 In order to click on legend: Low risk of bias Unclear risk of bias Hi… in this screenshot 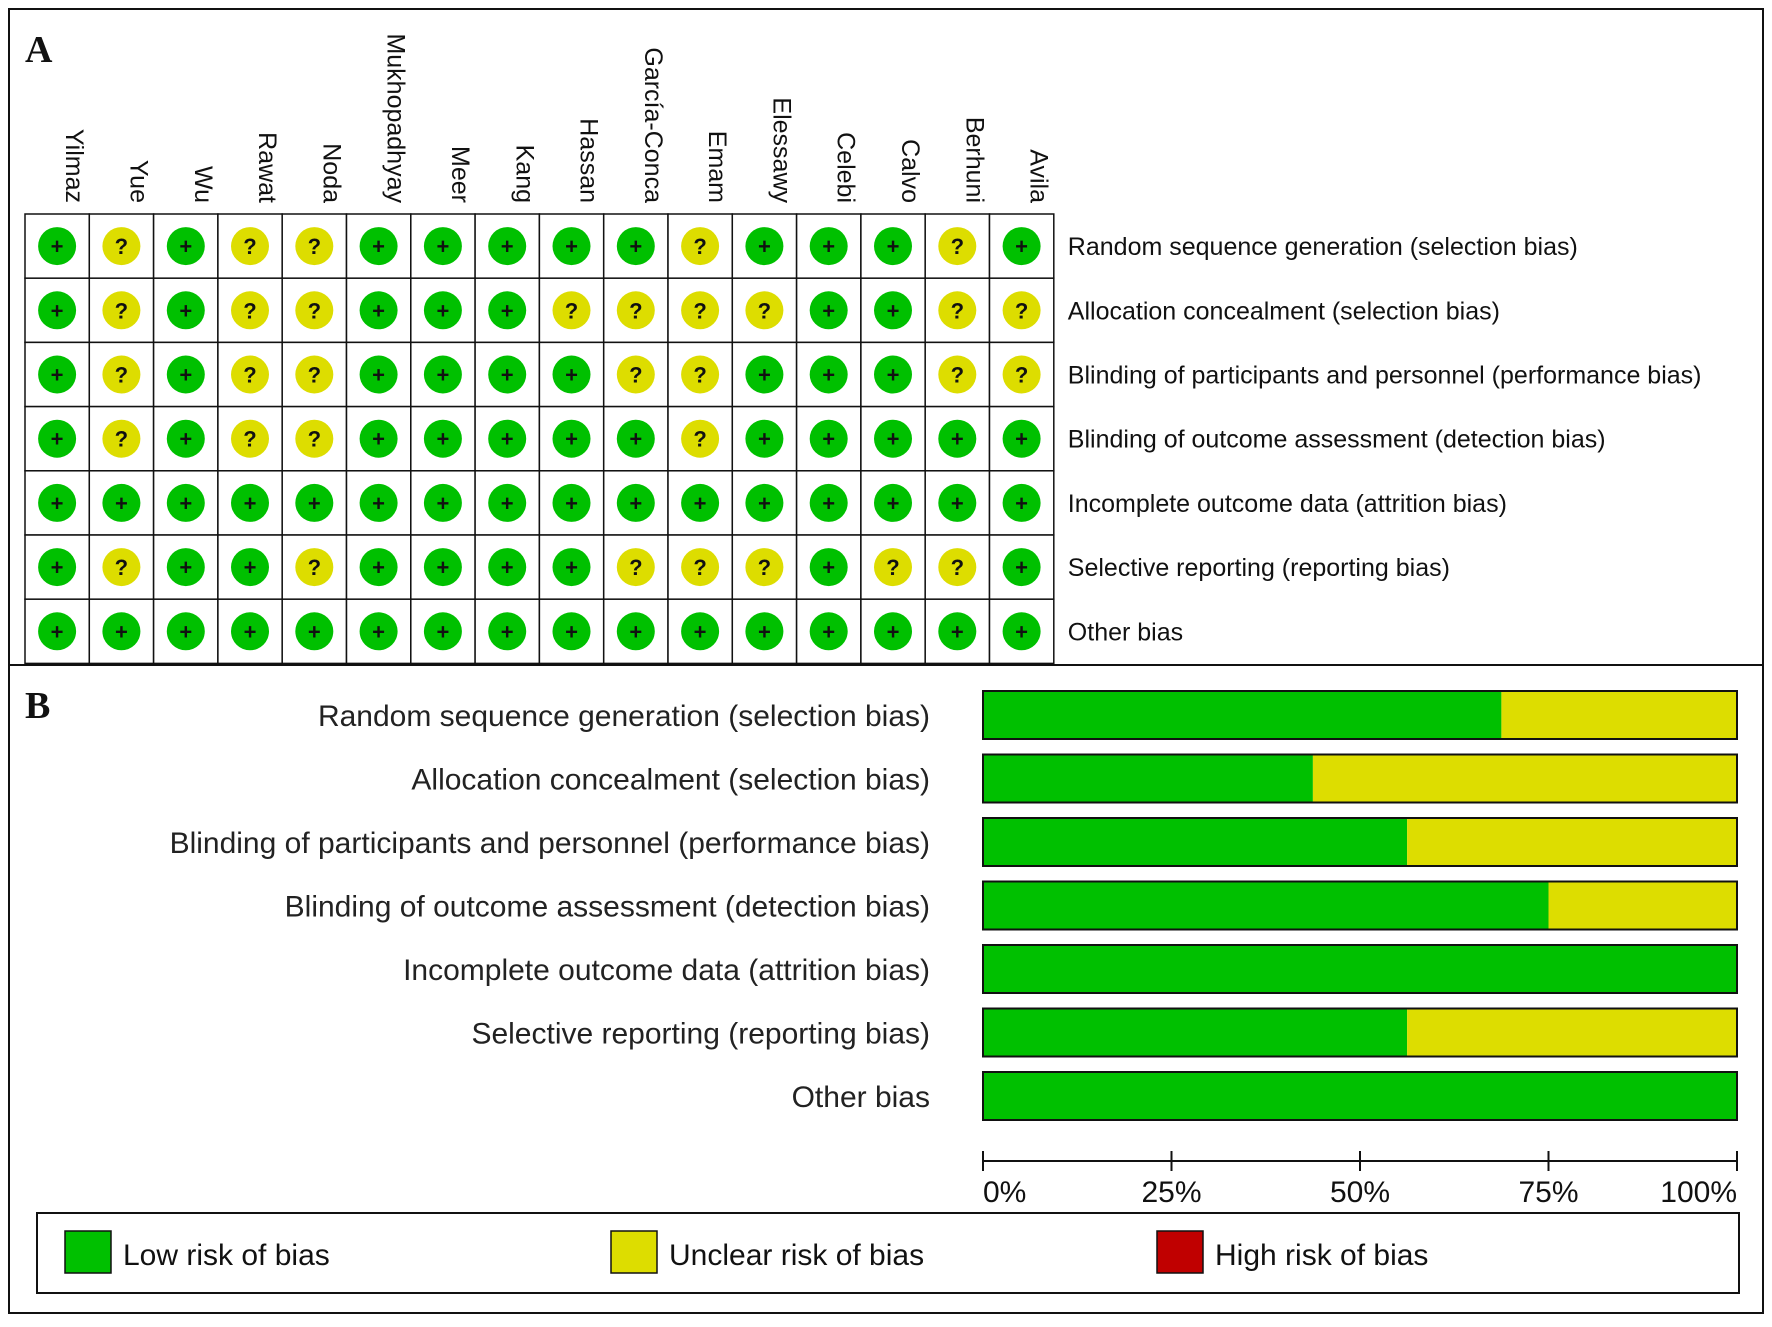, I will do `click(888, 1253)`.